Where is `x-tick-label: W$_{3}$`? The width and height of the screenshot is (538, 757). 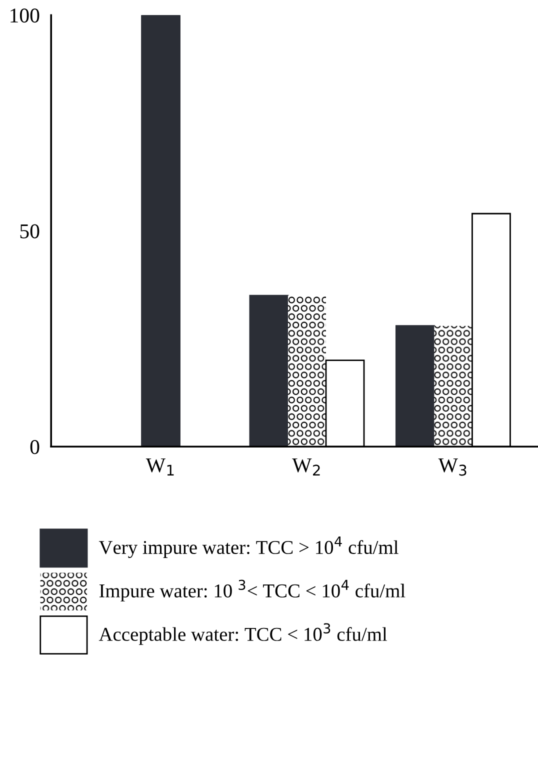 x-tick-label: W$_{3}$ is located at coordinates (452, 467).